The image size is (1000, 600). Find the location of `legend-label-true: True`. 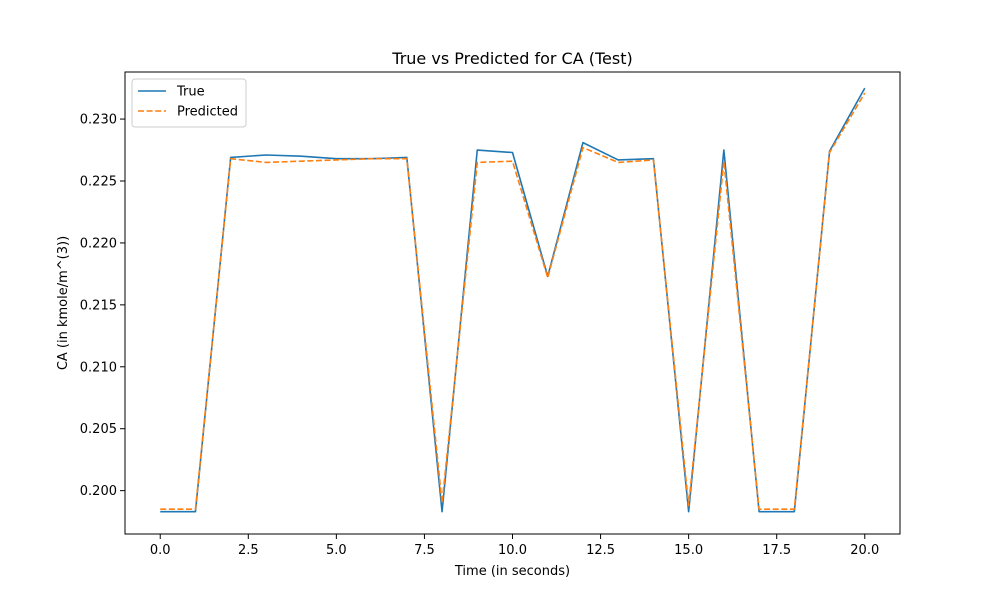

legend-label-true: True is located at coordinates (190, 92).